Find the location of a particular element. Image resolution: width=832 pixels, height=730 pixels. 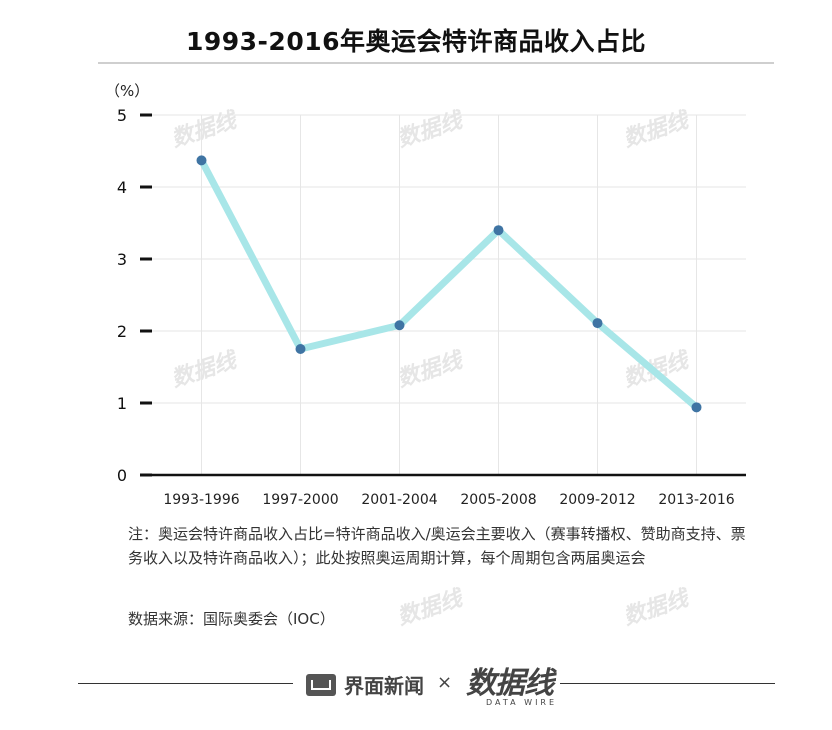

footer-divider-left is located at coordinates (185, 683).